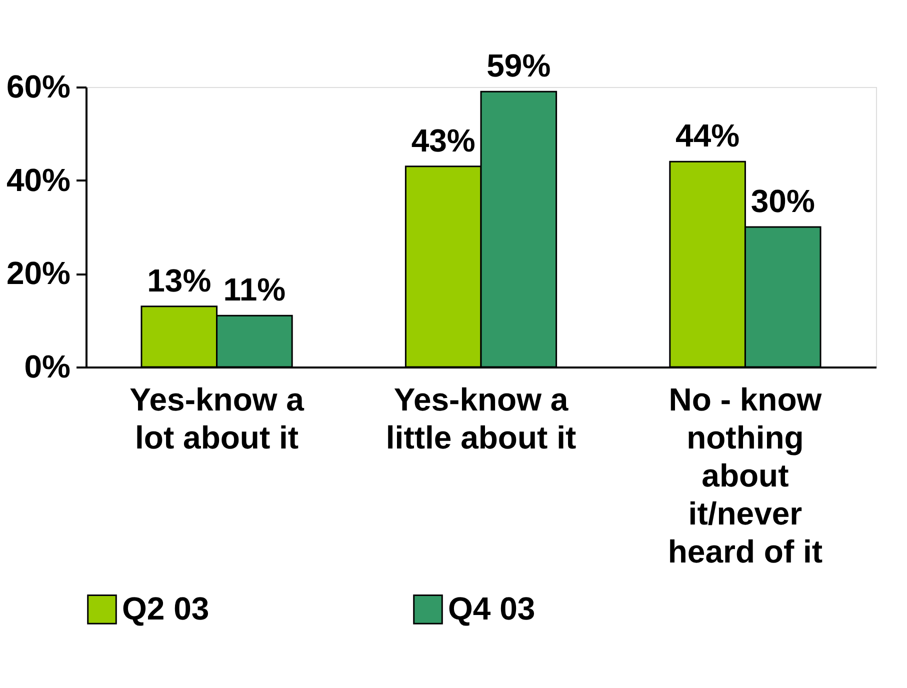  Describe the element at coordinates (745, 476) in the screenshot. I see `x-tick-label: No - know nothing about it/never heard of it` at that location.